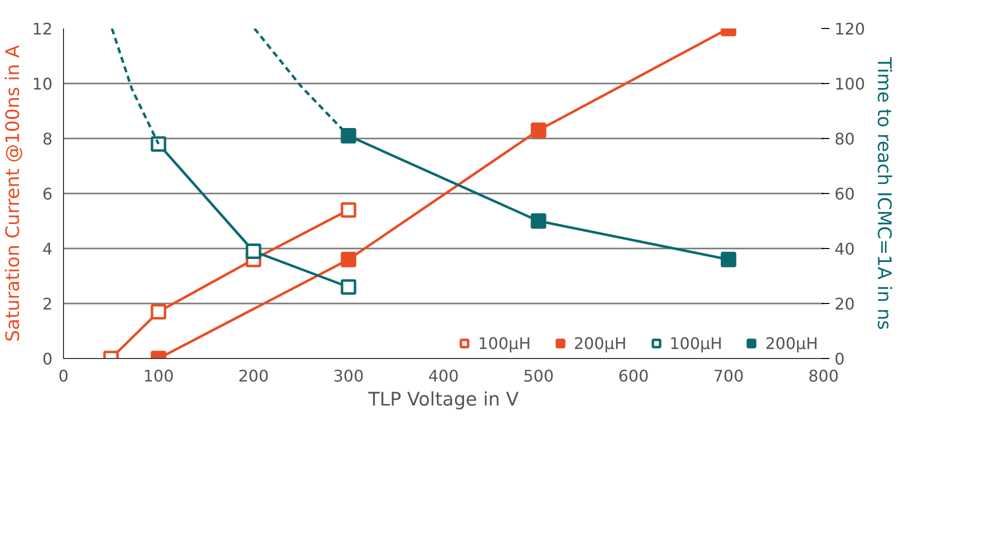 The height and width of the screenshot is (546, 1000). Describe the element at coordinates (883, 193) in the screenshot. I see `y2-axis-title: Time to reach ICMC=1A in ns` at that location.